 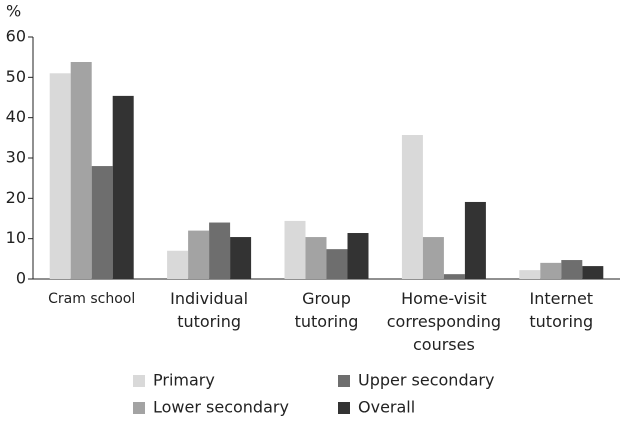 I want to click on x-tick-label: Individual tutoring, so click(x=209, y=310).